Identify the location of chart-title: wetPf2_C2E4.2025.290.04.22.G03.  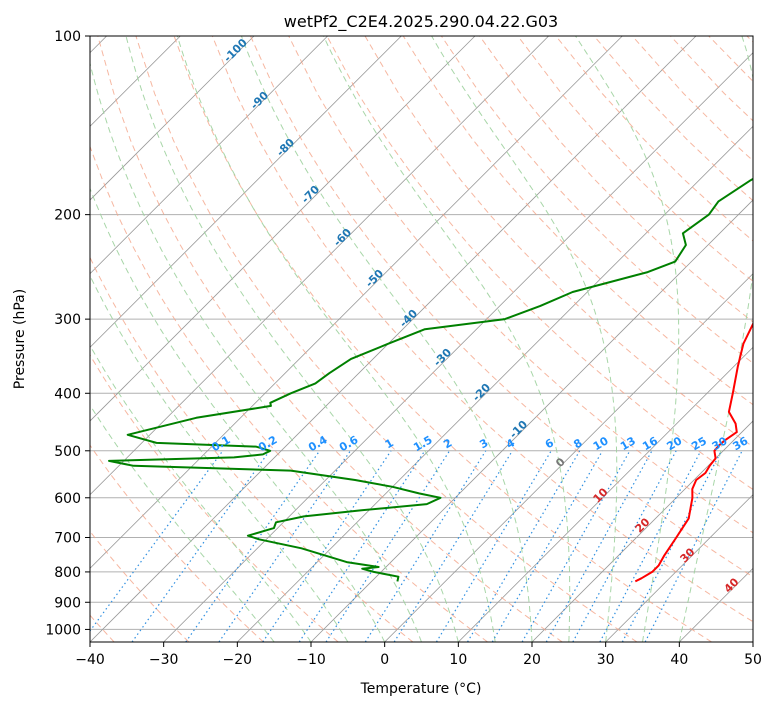
(421, 22).